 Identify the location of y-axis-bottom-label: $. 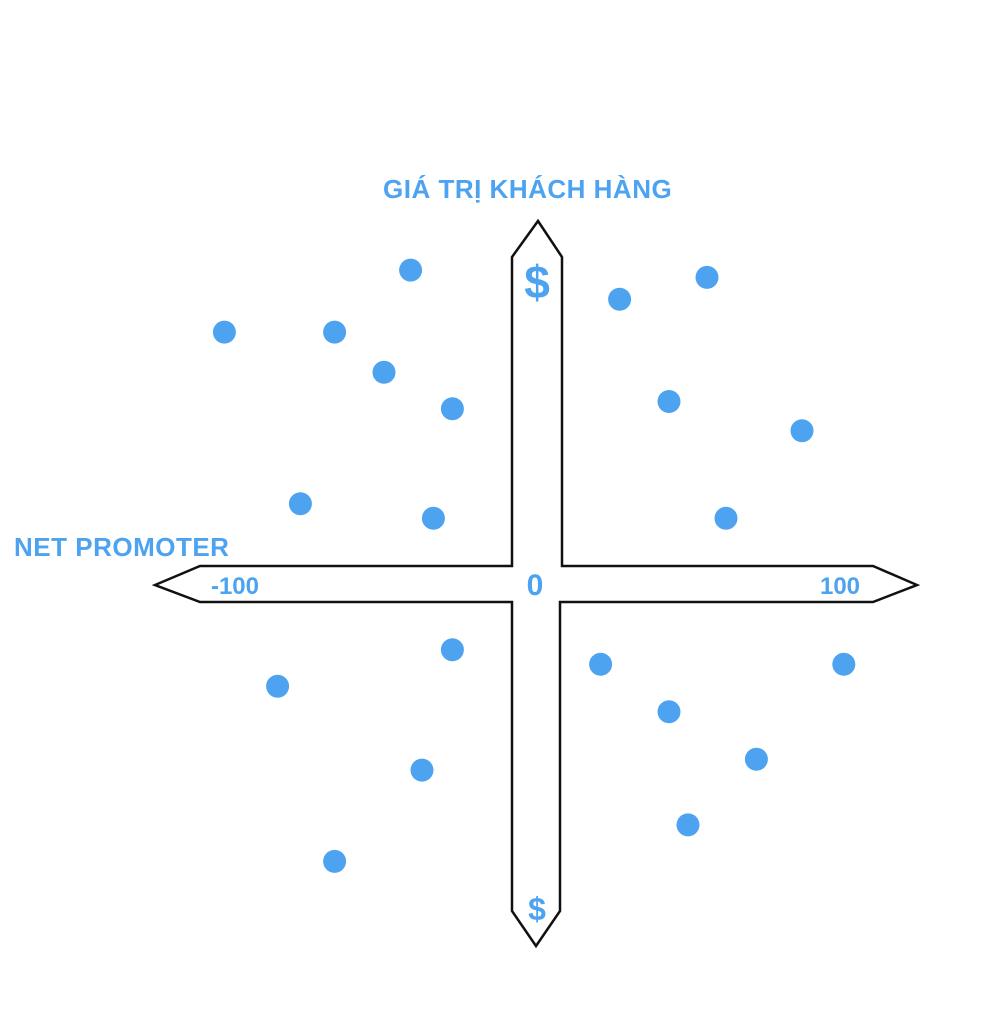
(537, 909).